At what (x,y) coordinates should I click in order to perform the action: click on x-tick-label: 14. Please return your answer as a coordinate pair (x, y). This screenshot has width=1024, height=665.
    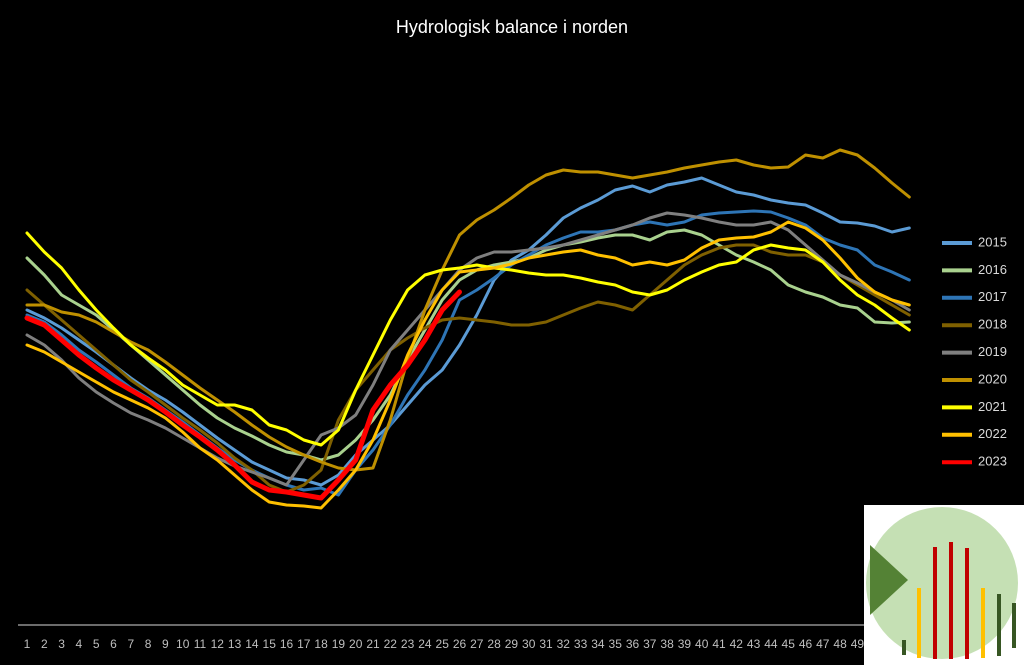
    Looking at the image, I should click on (252, 644).